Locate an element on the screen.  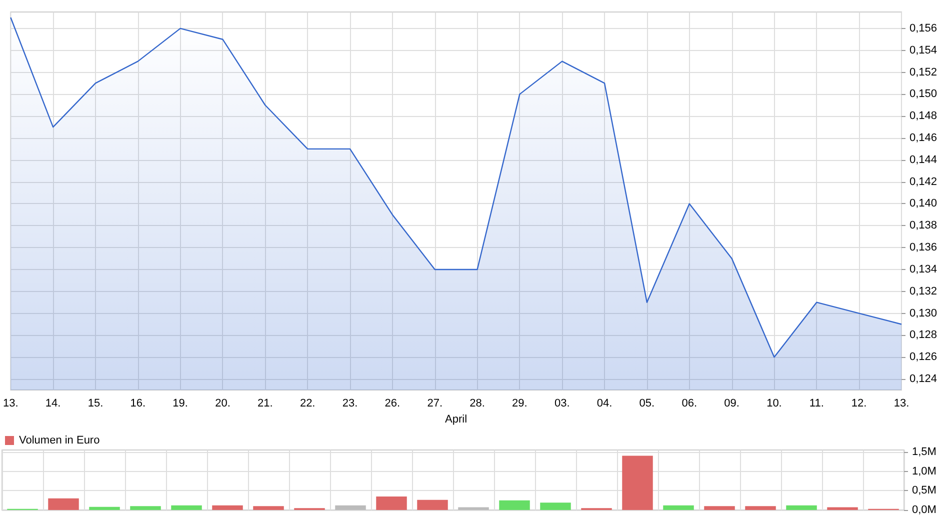
x-tick-label: 12. is located at coordinates (859, 404).